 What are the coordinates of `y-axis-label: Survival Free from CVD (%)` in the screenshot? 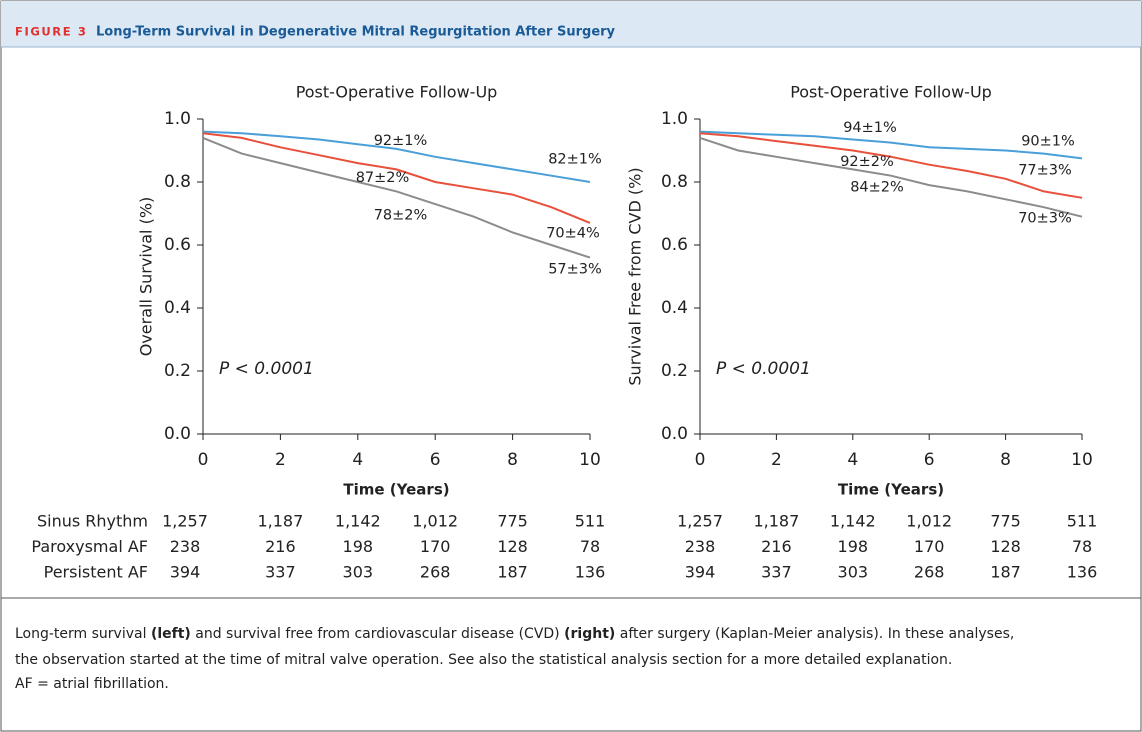 It's located at (635, 276).